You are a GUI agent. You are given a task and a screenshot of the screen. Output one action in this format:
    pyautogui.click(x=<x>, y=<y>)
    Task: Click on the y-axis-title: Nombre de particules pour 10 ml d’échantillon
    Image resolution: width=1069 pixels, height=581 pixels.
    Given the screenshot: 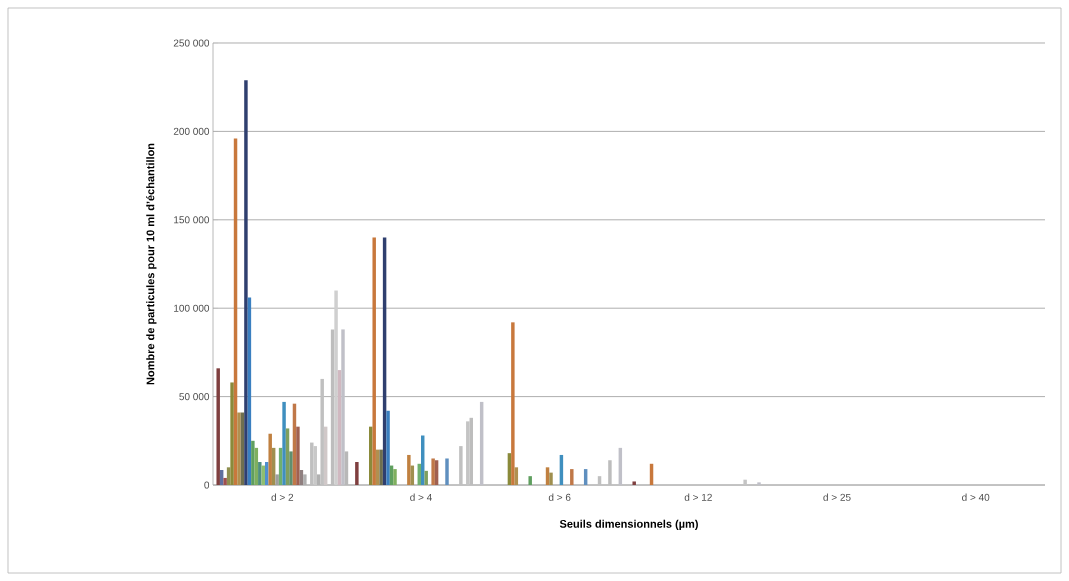 What is the action you would take?
    pyautogui.click(x=151, y=264)
    